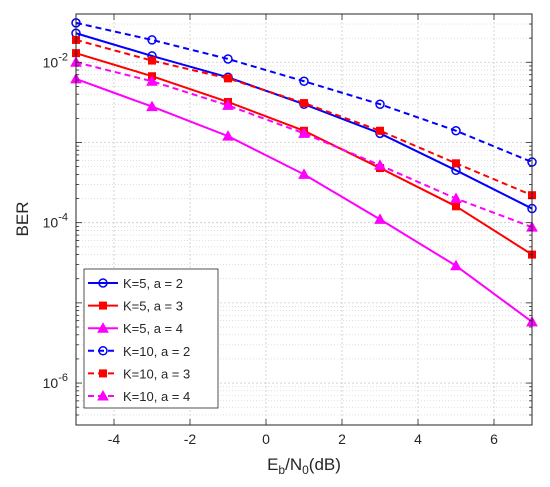 The height and width of the screenshot is (487, 550). I want to click on legend-entry: K=5, a = 4, so click(135, 328).